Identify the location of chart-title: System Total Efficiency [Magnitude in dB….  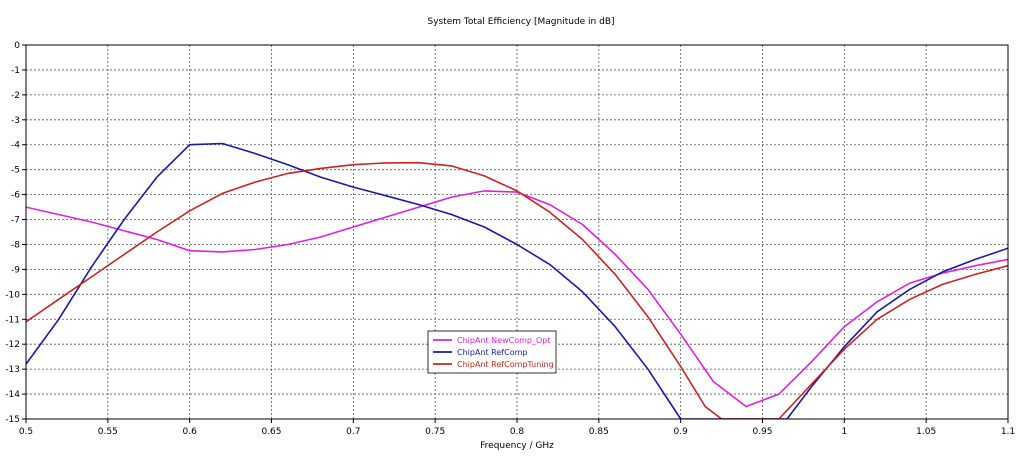
(520, 22).